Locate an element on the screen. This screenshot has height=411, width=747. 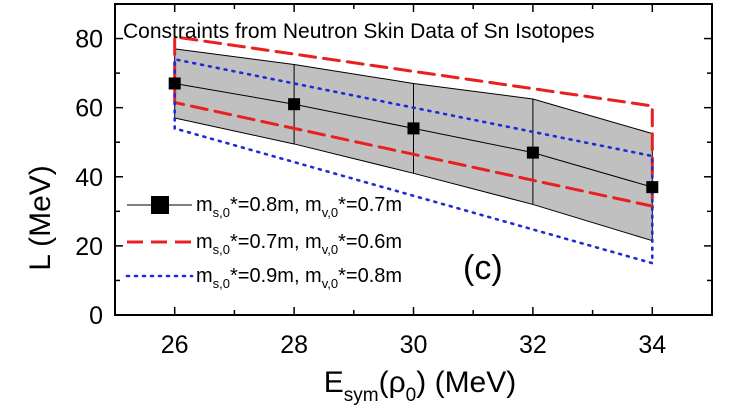
y-tick-label: 20 is located at coordinates (89, 247).